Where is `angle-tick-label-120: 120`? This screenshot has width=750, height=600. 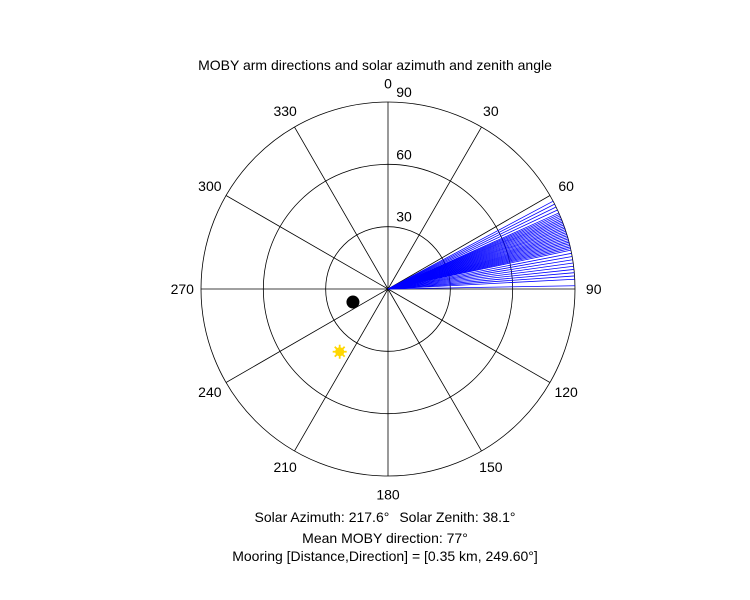 angle-tick-label-120: 120 is located at coordinates (566, 392).